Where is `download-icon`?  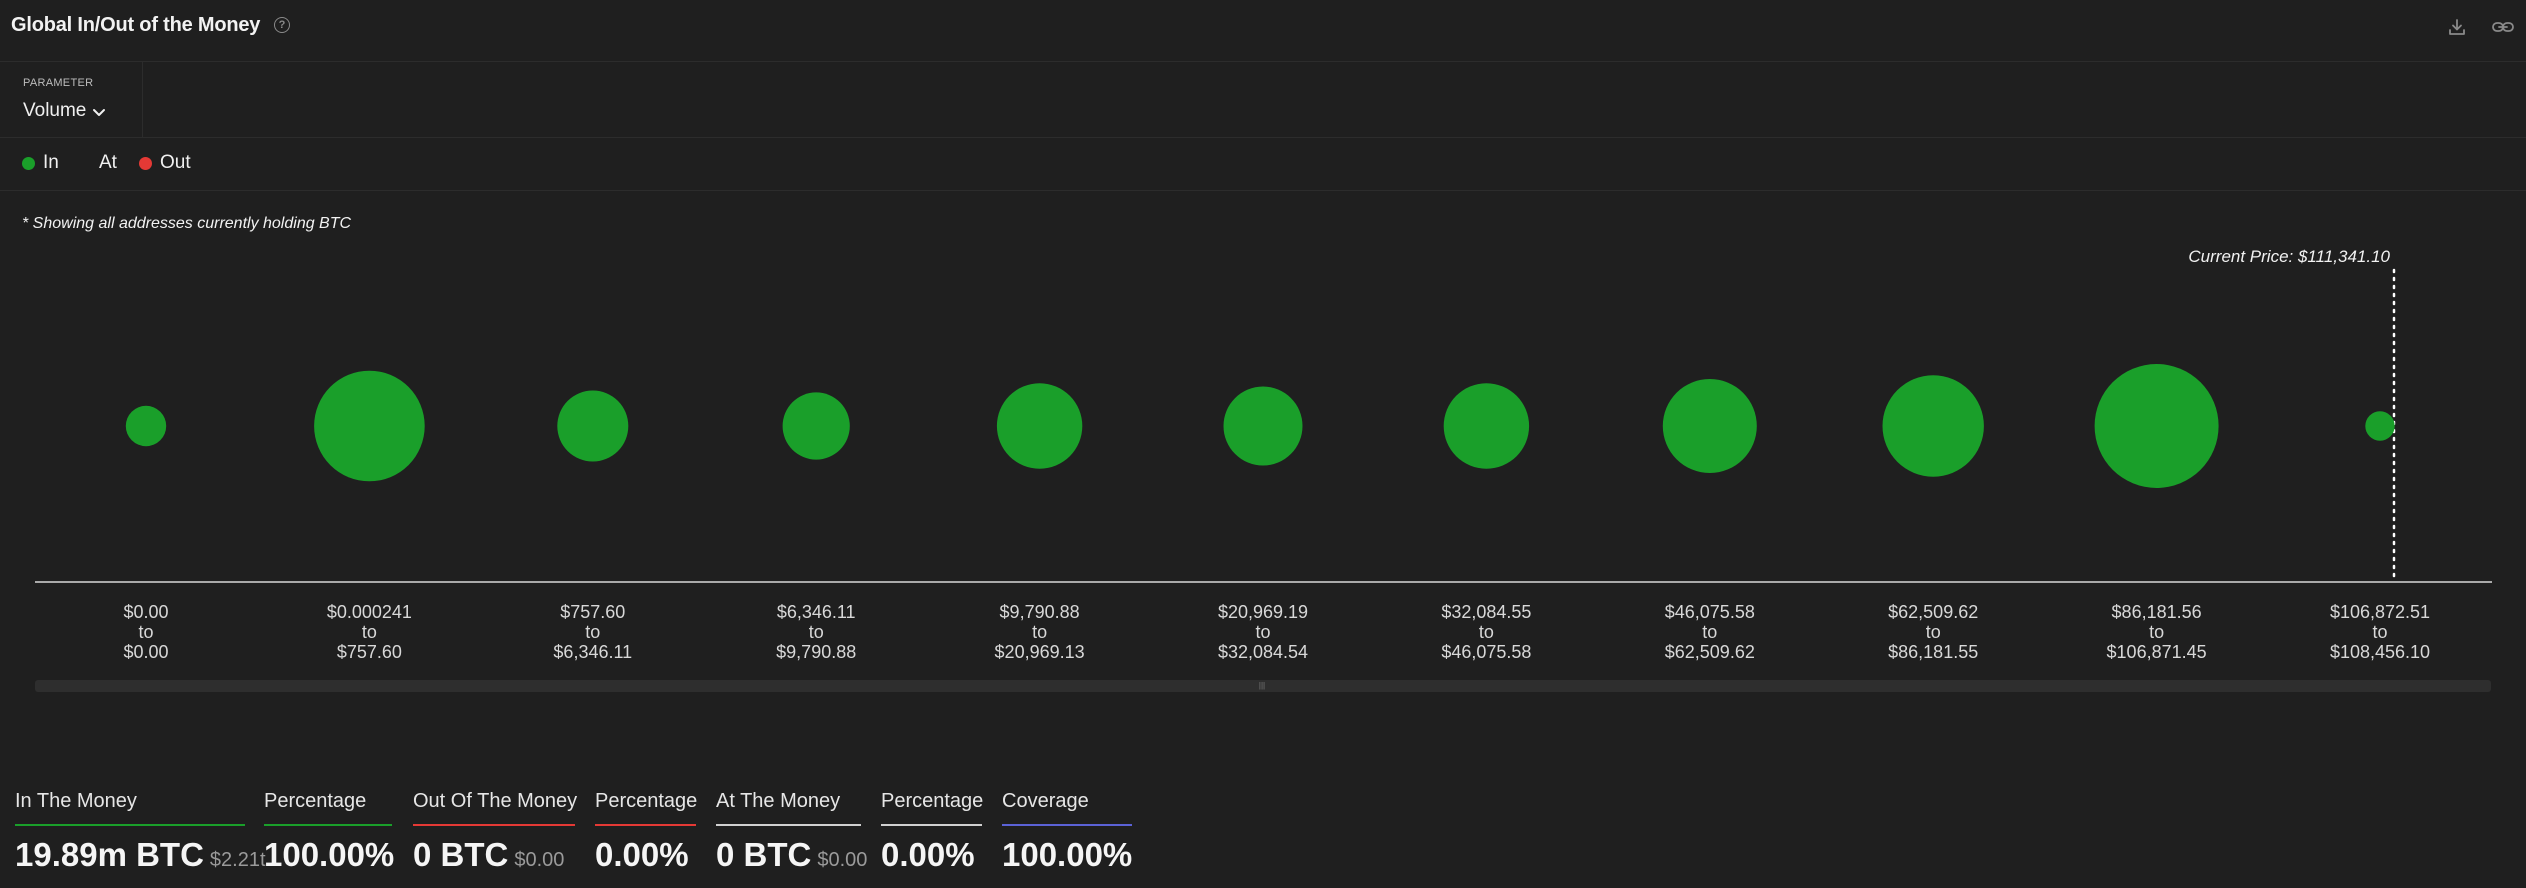
download-icon is located at coordinates (2457, 27).